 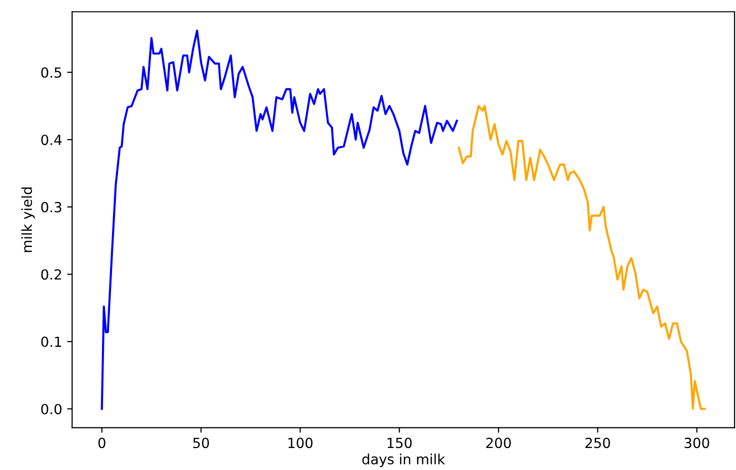 What do you see at coordinates (51, 72) in the screenshot?
I see `y-tick-label: 0.5` at bounding box center [51, 72].